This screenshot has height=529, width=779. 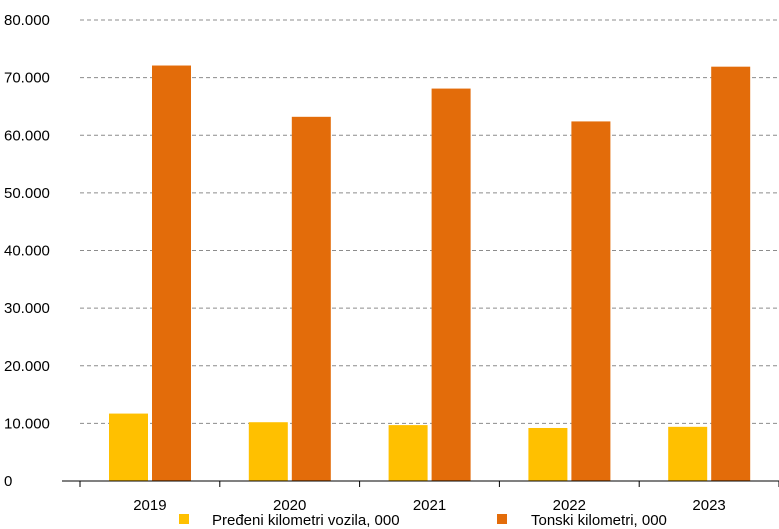 I want to click on x-tick-label: 2023, so click(x=708, y=505).